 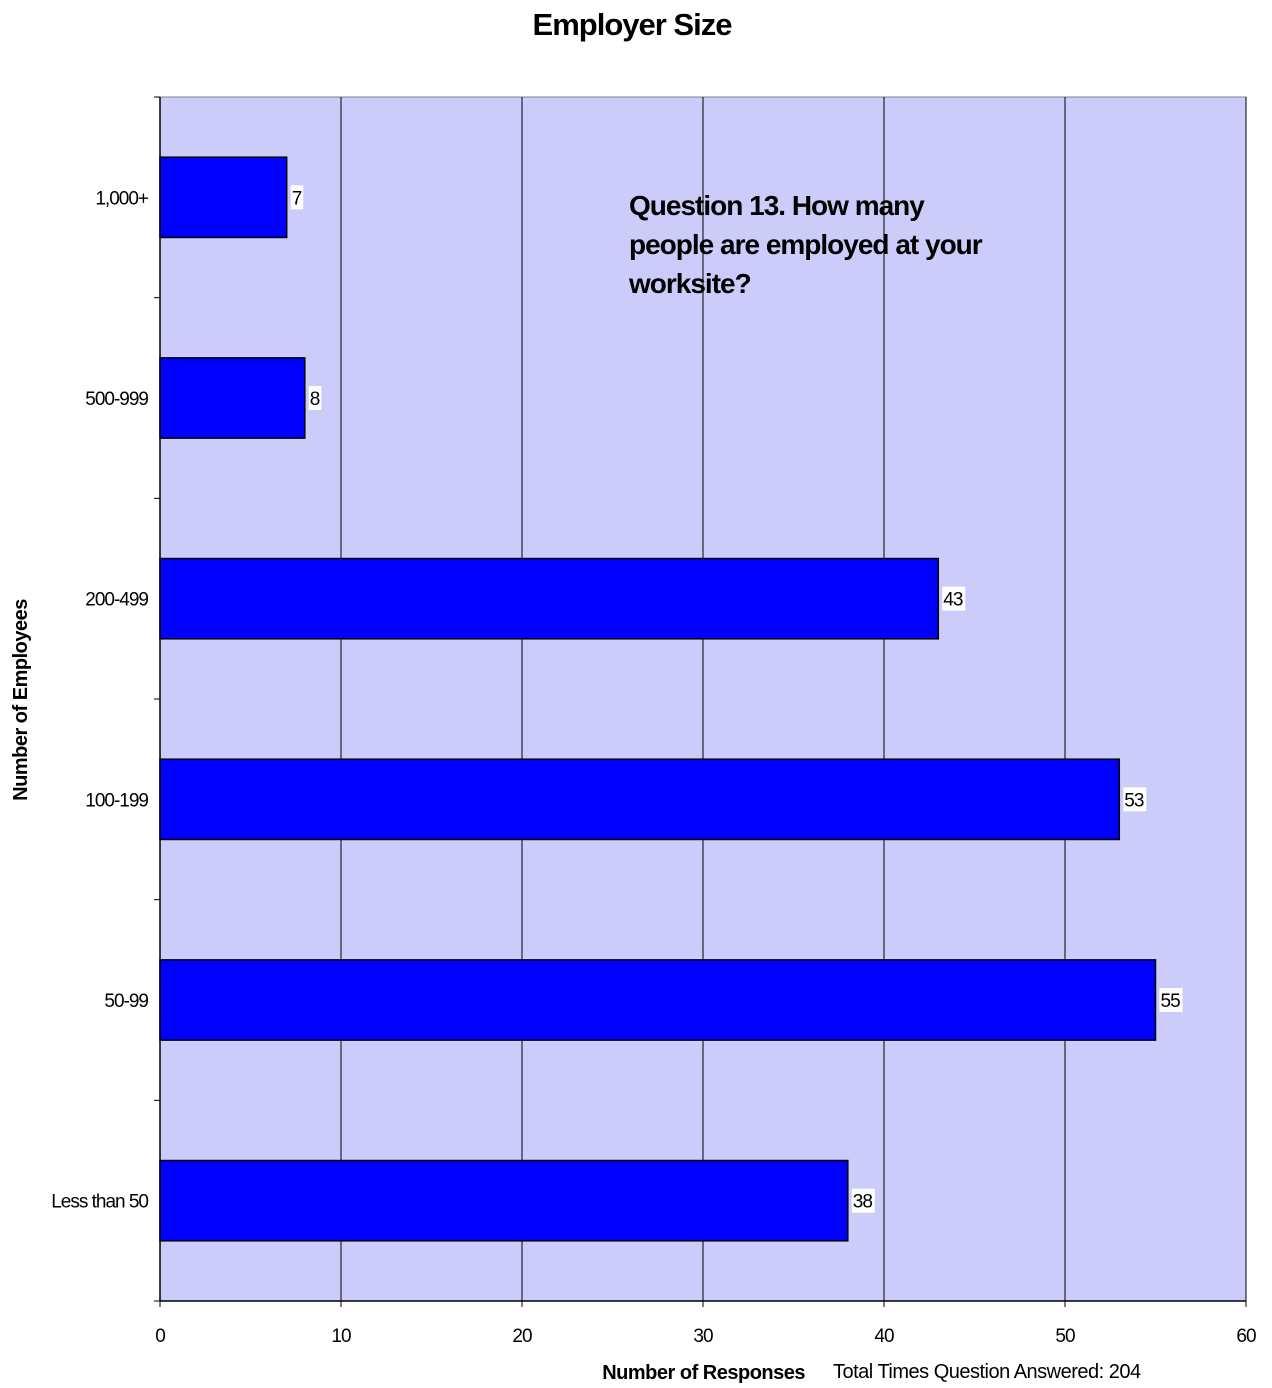 I want to click on annotation-line: people are employed at your, so click(x=806, y=244).